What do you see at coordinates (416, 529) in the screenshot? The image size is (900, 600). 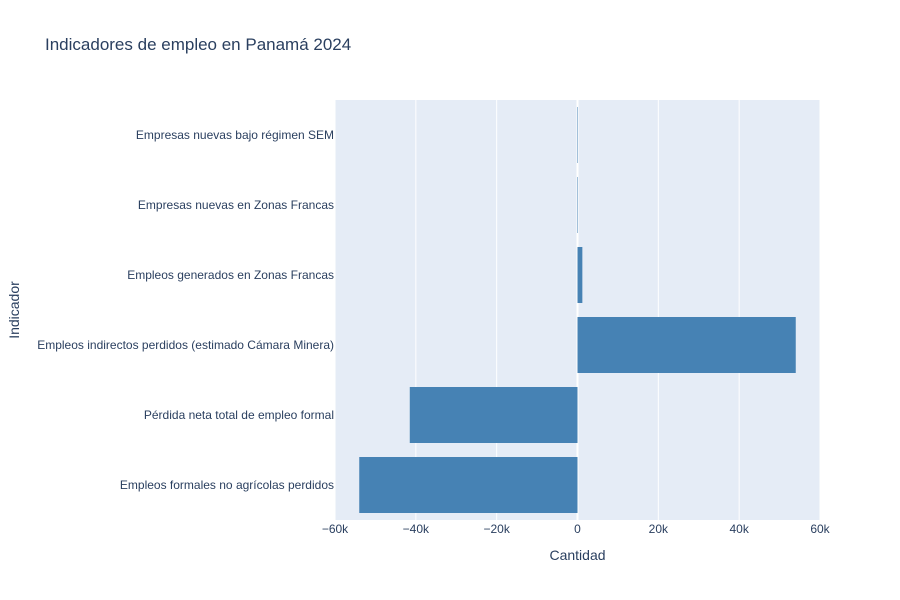 I see `x-tick-label: −40k` at bounding box center [416, 529].